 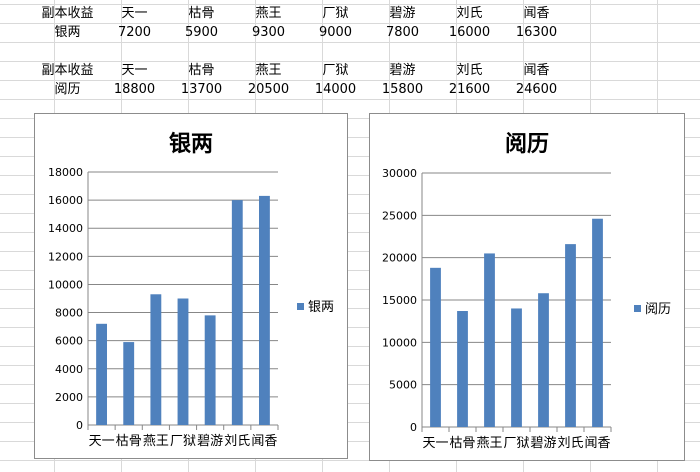 What do you see at coordinates (69, 397) in the screenshot?
I see `y-tick-label: 2000` at bounding box center [69, 397].